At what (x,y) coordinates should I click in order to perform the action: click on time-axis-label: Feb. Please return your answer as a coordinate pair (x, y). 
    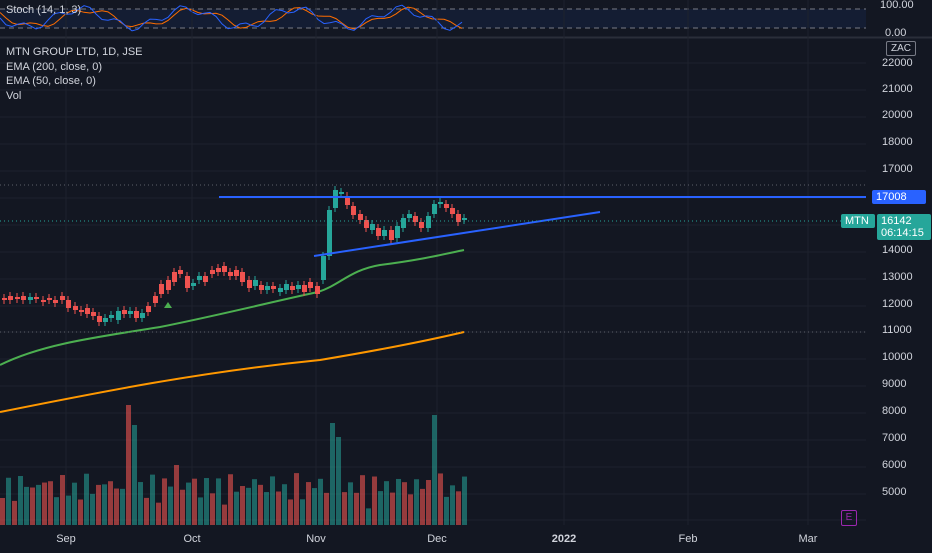
    Looking at the image, I should click on (688, 539).